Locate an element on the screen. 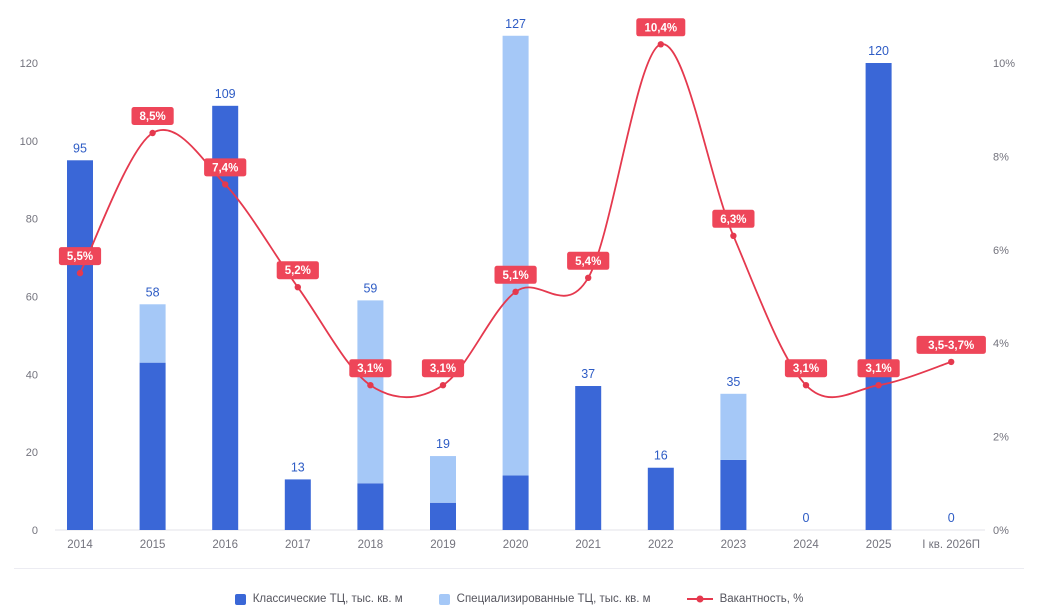 Image resolution: width=1038 pixels, height=614 pixels. bar-total-label: 16 is located at coordinates (661, 456).